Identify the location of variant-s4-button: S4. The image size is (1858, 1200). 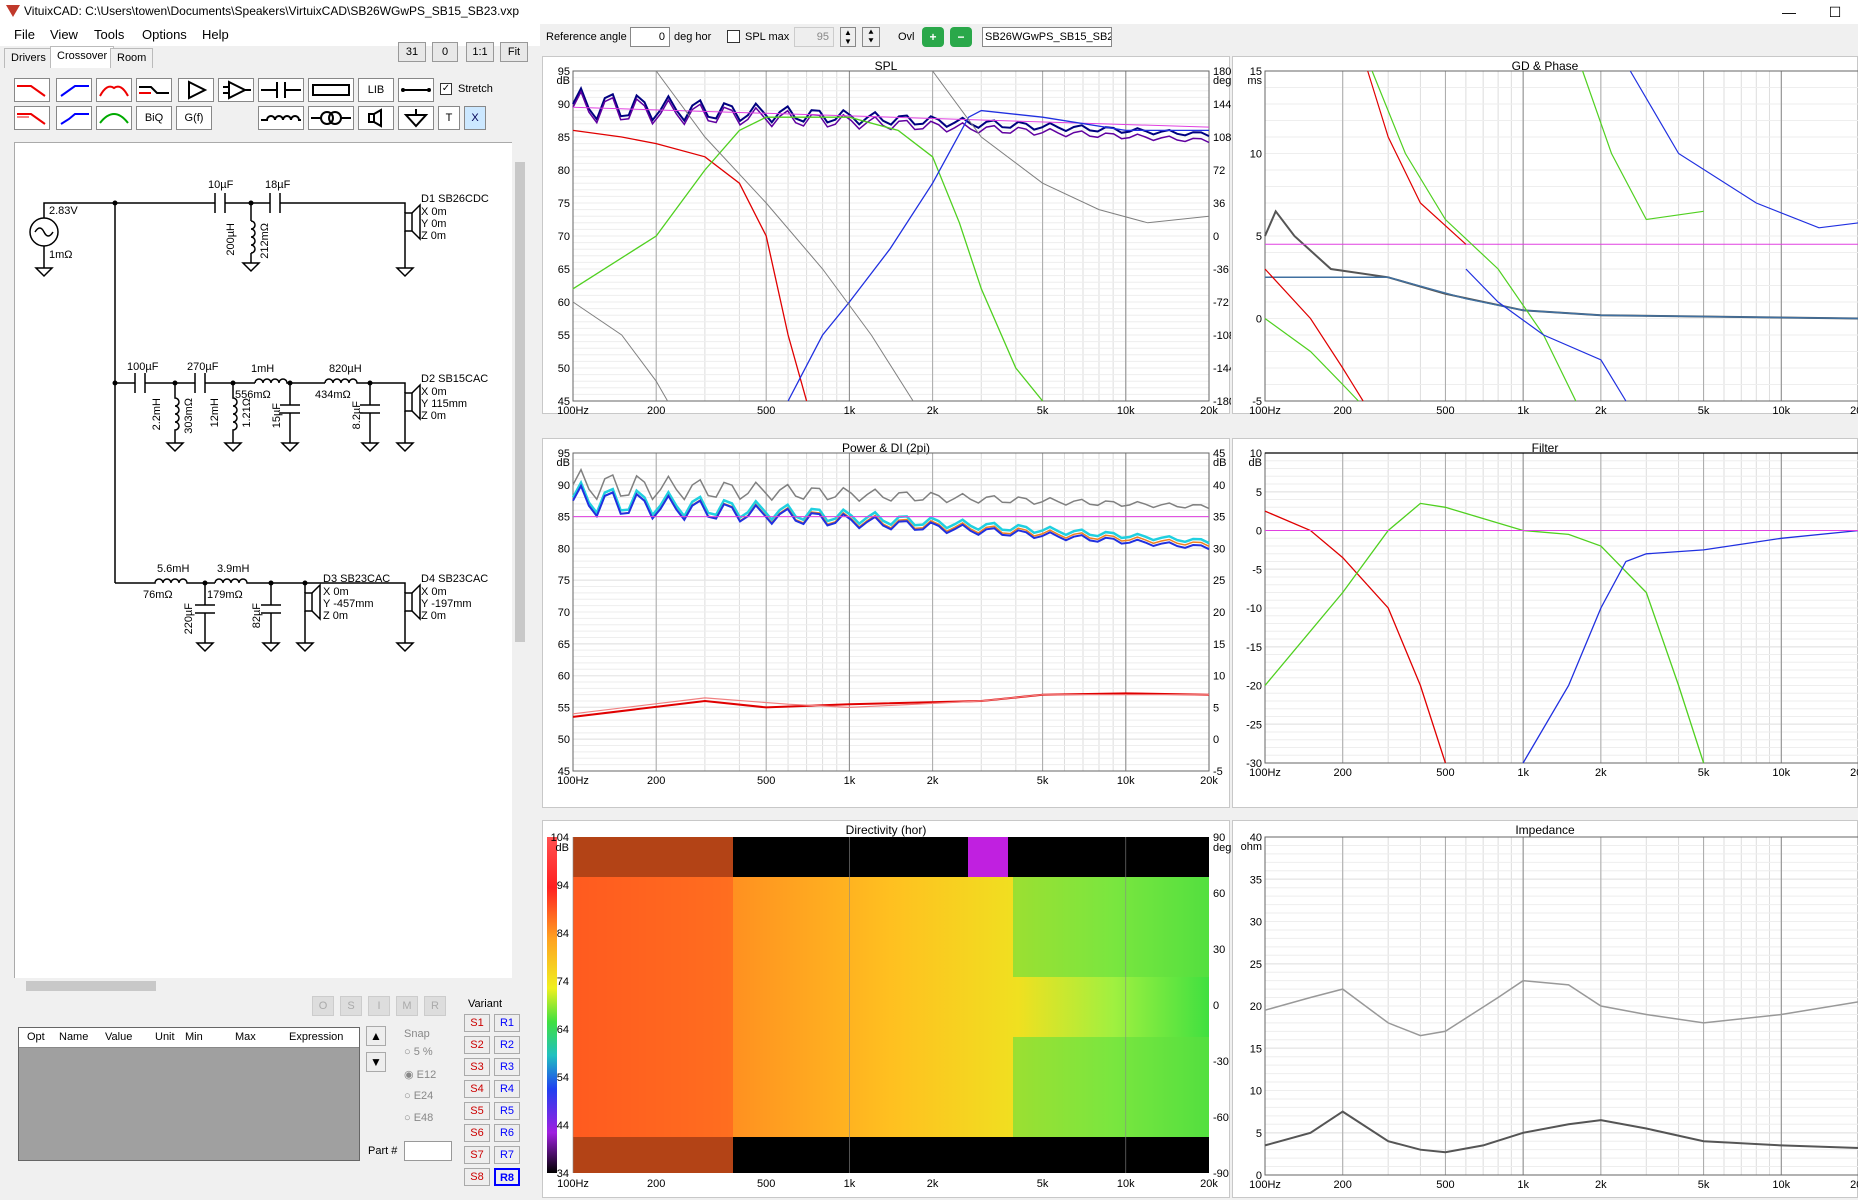
(477, 1089).